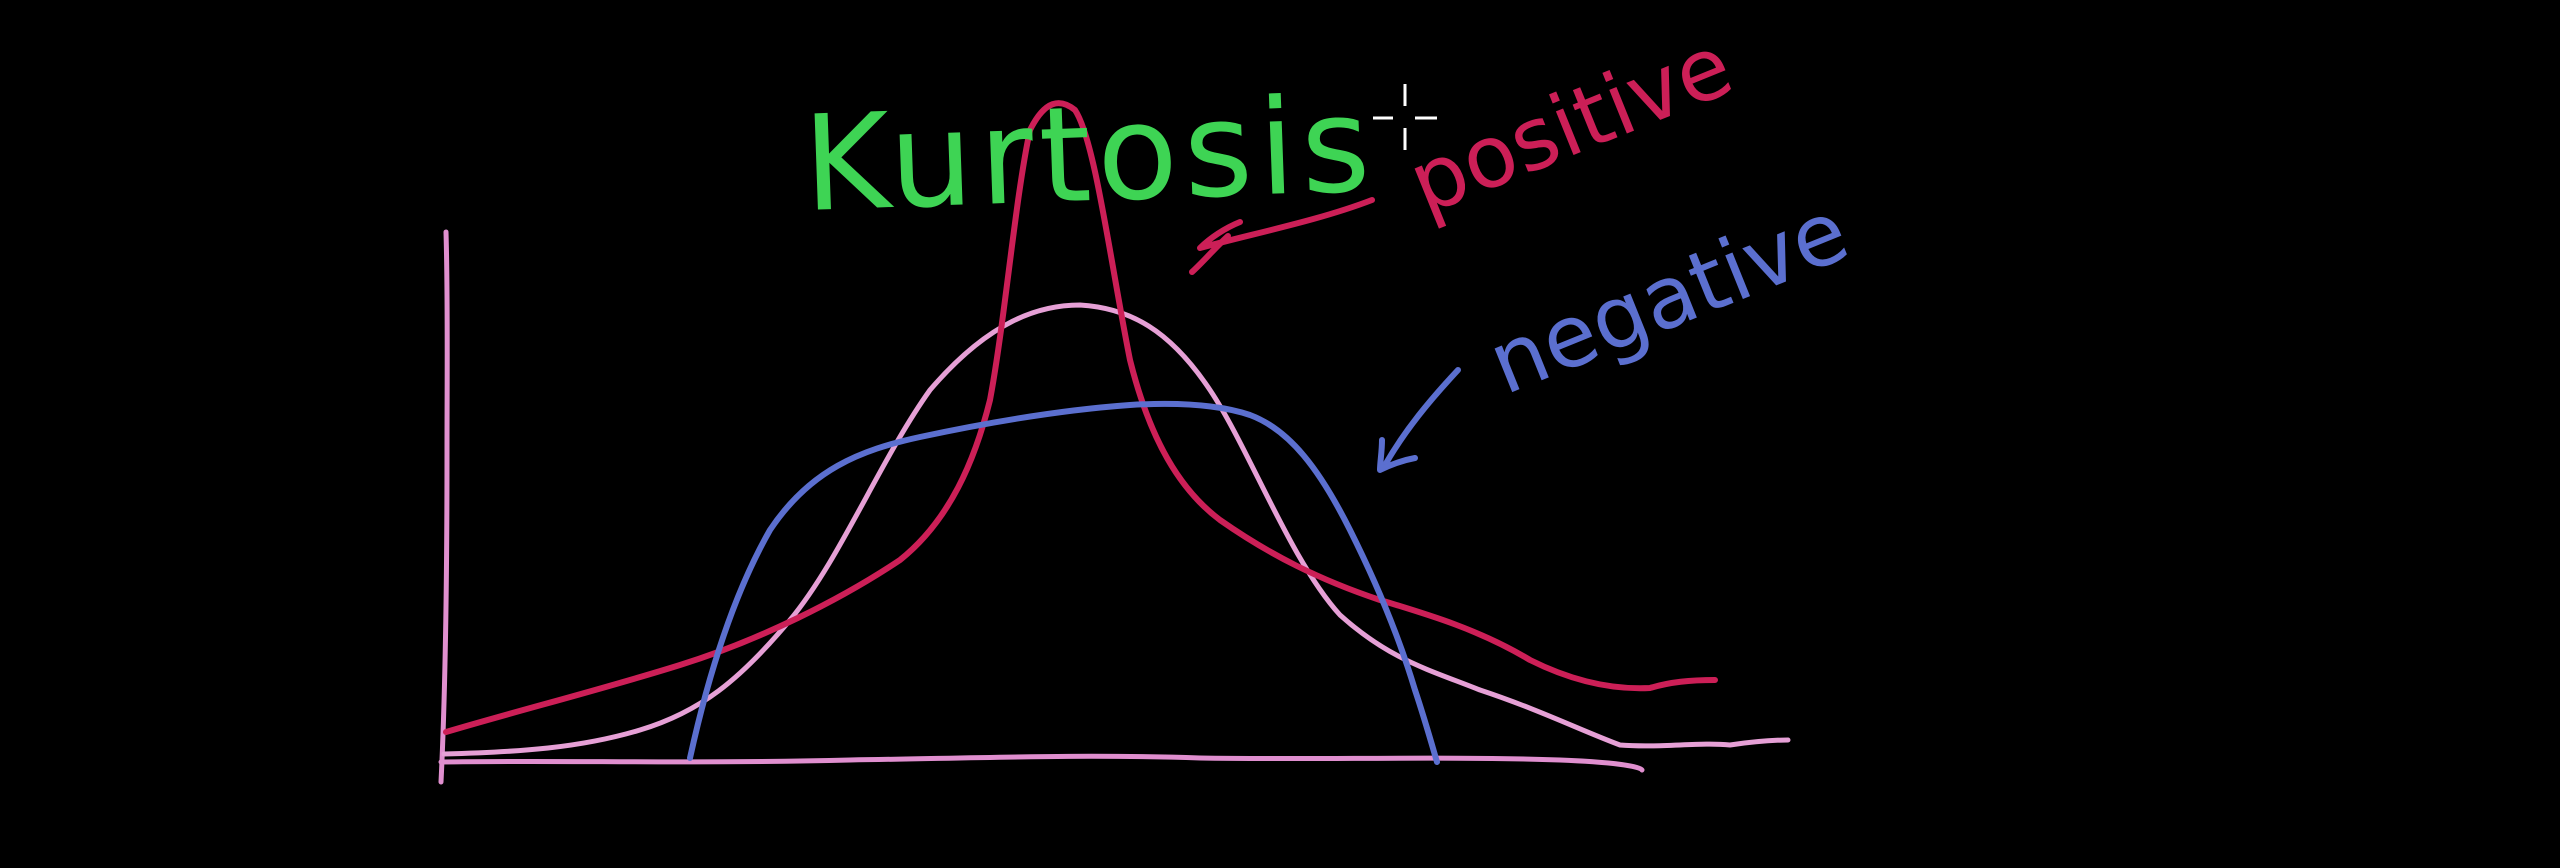 This screenshot has width=2560, height=868. Describe the element at coordinates (1210, 254) in the screenshot. I see `positive-arrow-head` at that location.